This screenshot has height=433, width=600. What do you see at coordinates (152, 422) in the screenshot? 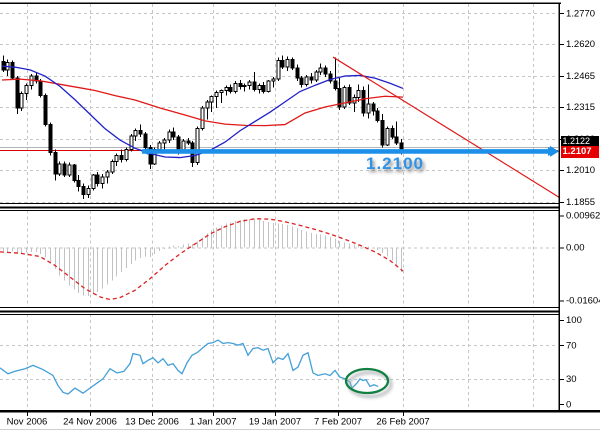
I see `date-tick-label: 13 Dec 2006` at bounding box center [152, 422].